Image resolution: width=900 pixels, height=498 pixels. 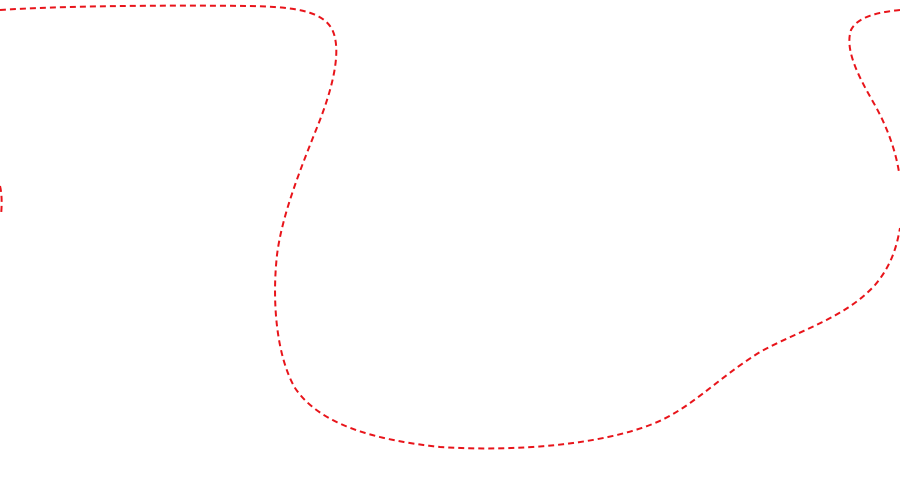 What do you see at coordinates (874, 91) in the screenshot?
I see `dashed-boundary-top-right` at bounding box center [874, 91].